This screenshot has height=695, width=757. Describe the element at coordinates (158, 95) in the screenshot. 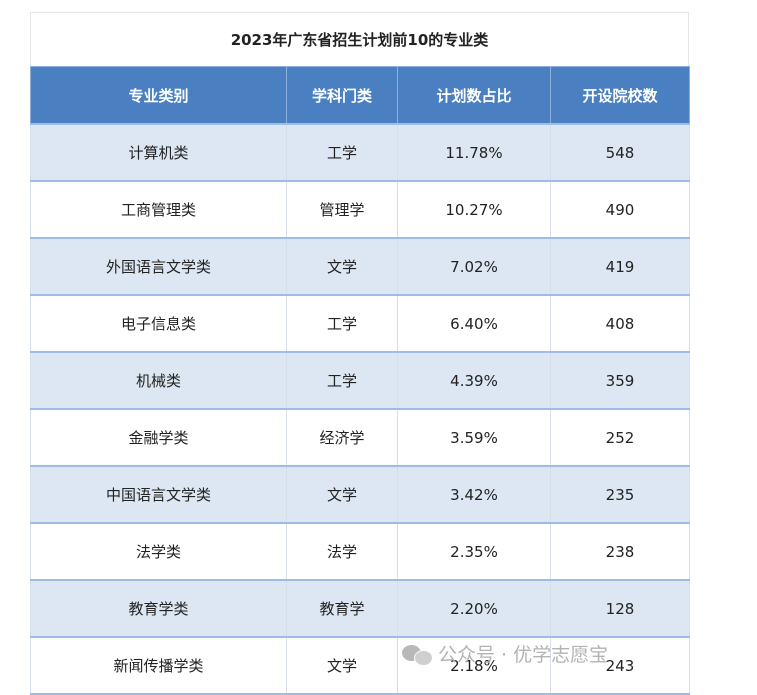

I see `header-category: 专业类别` at that location.